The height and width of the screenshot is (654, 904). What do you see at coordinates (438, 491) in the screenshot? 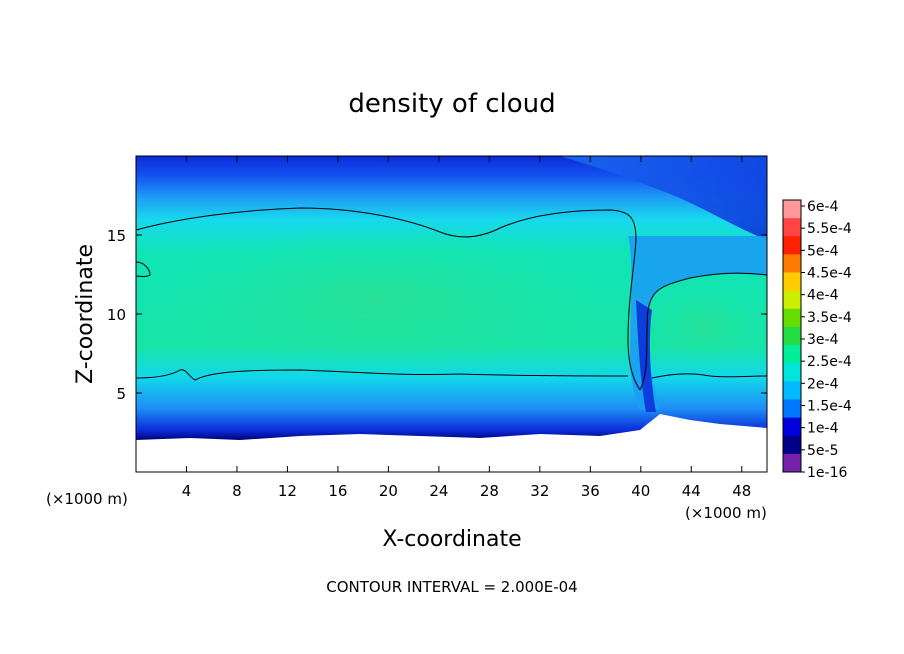
I see `x-tick-label: 24` at bounding box center [438, 491].